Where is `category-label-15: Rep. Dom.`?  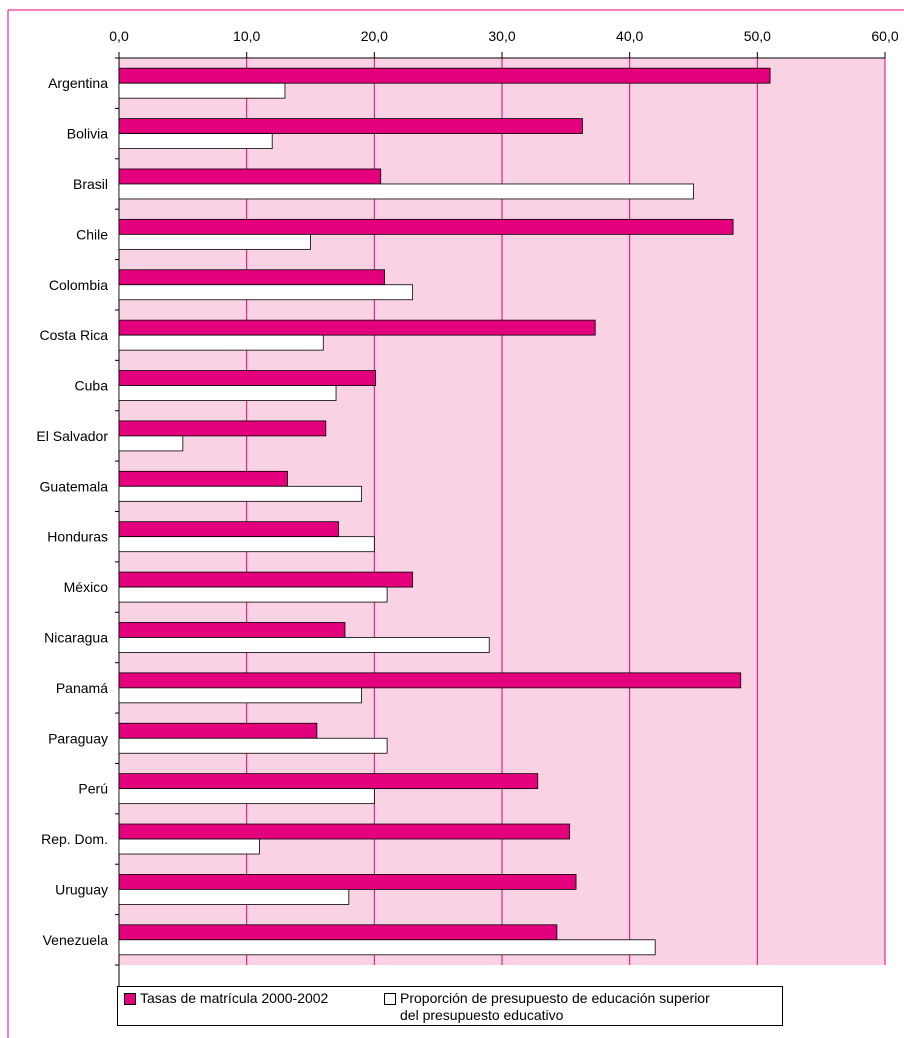 category-label-15: Rep. Dom. is located at coordinates (74, 839).